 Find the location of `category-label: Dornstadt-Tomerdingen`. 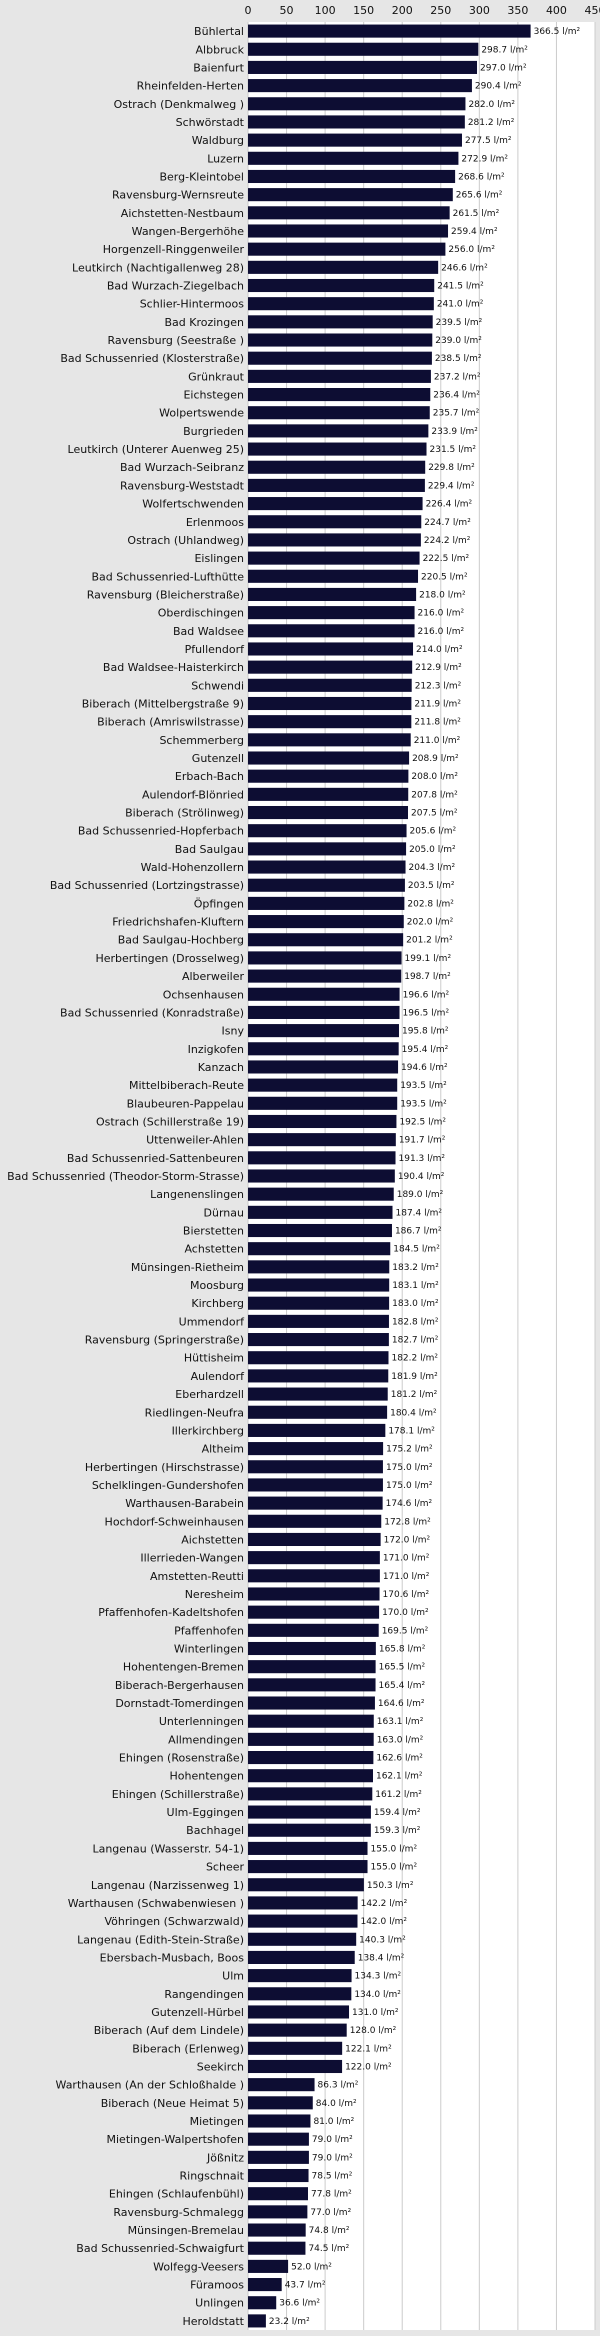

category-label: Dornstadt-Tomerdingen is located at coordinates (179, 1703).